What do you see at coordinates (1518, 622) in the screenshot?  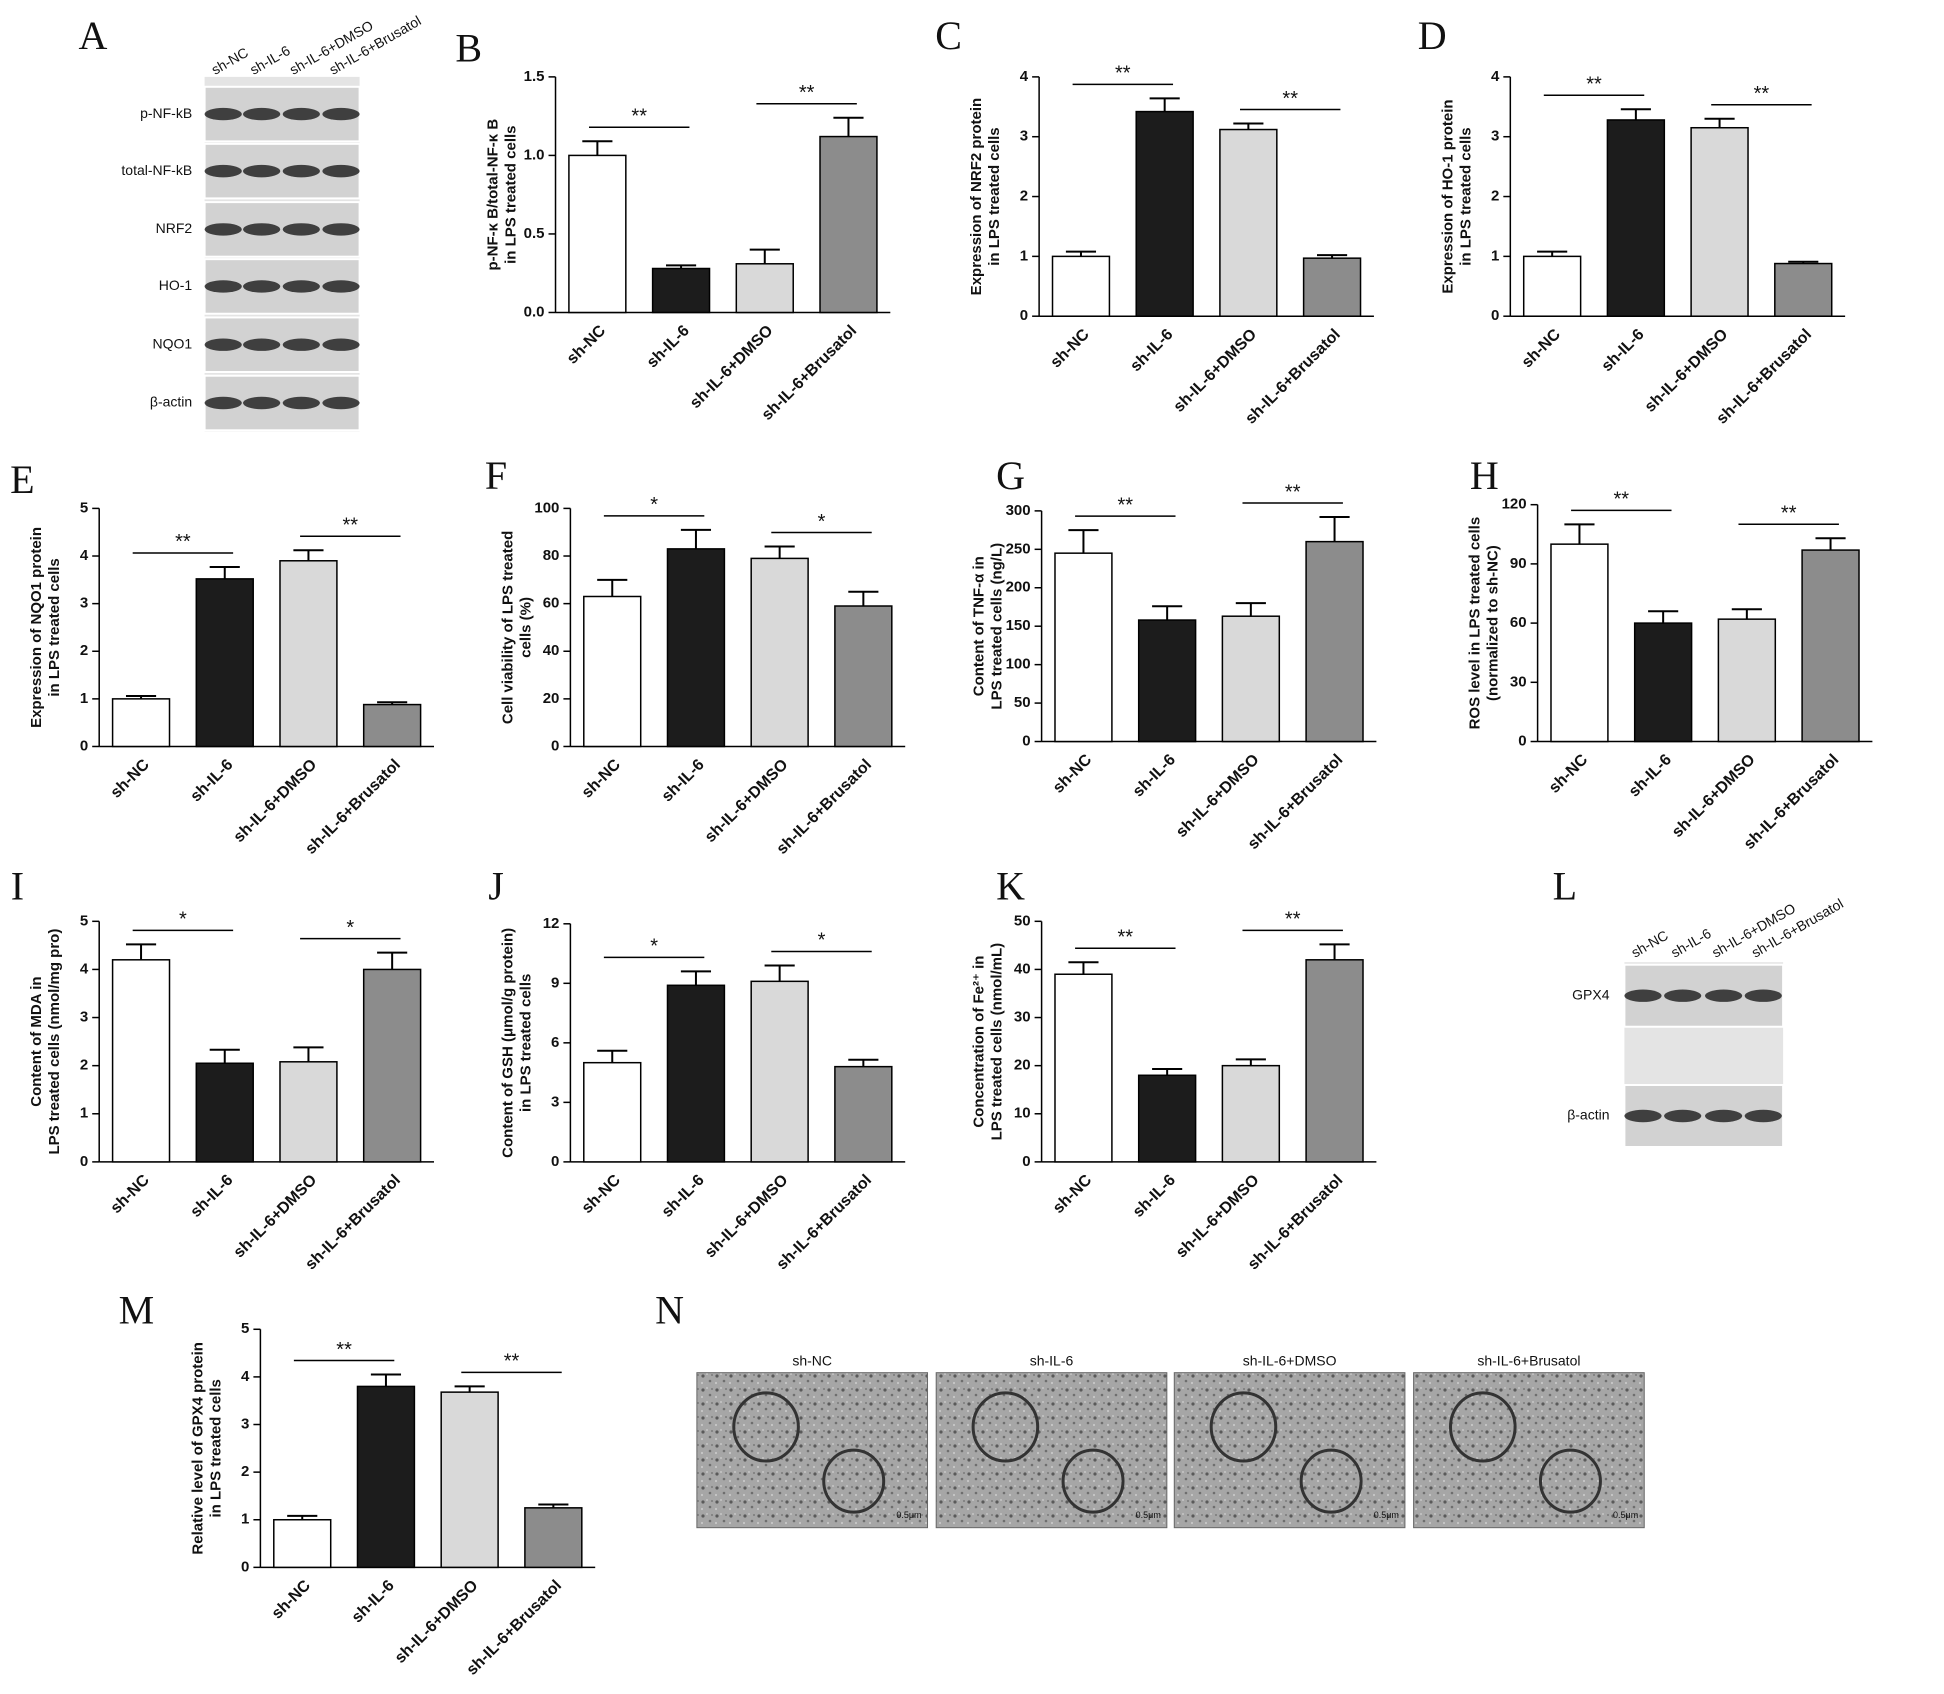 I see `y-tick-label: 60` at bounding box center [1518, 622].